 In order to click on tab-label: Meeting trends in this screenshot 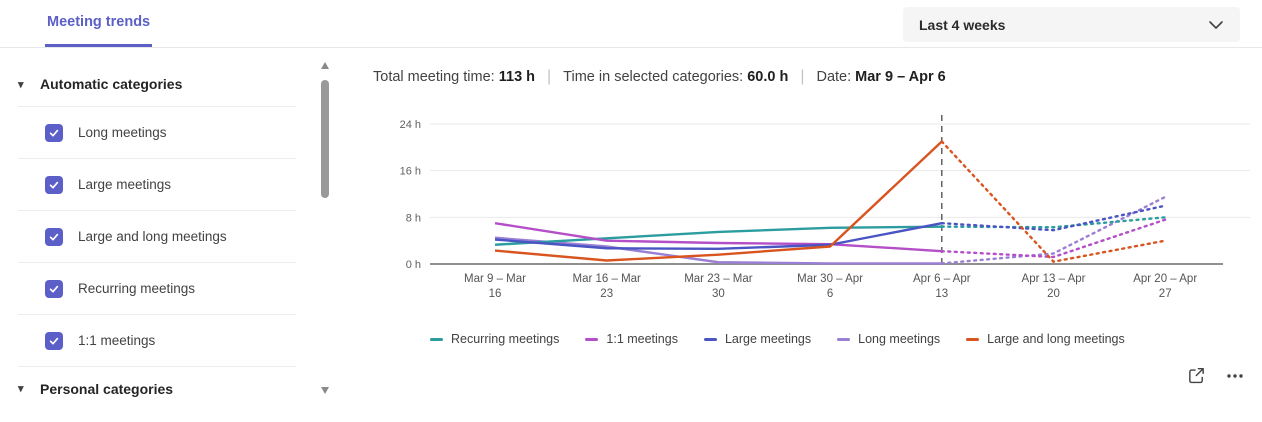, I will do `click(99, 22)`.